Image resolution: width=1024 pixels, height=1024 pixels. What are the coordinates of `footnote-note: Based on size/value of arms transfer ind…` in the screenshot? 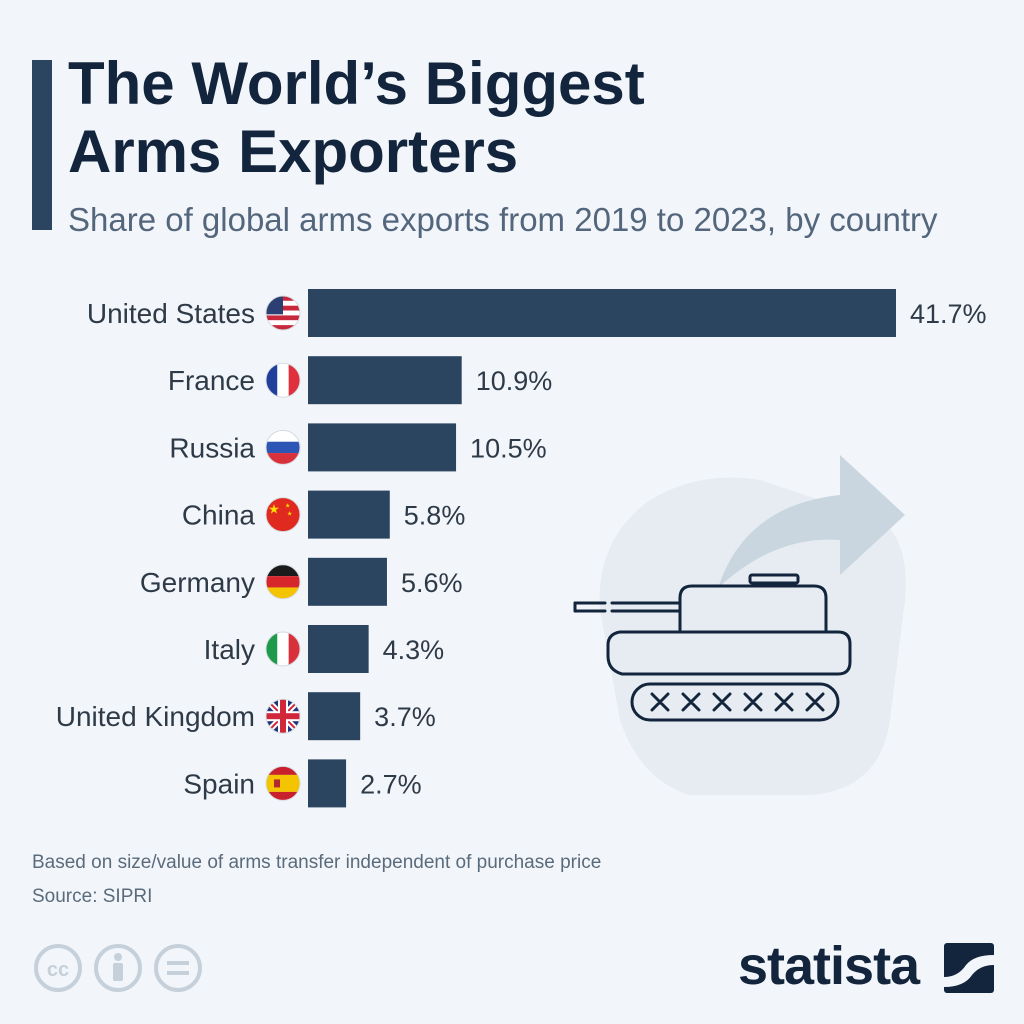 It's located at (317, 862).